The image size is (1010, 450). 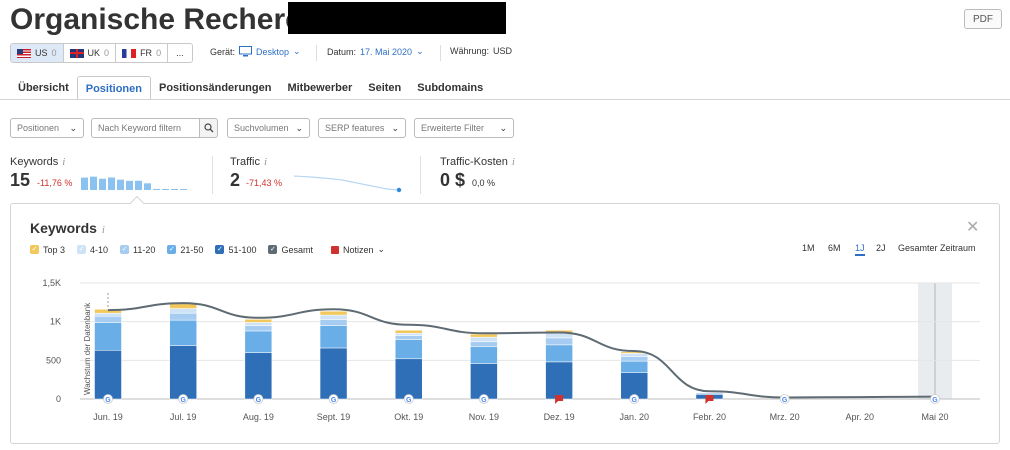 I want to click on search-button, so click(x=208, y=128).